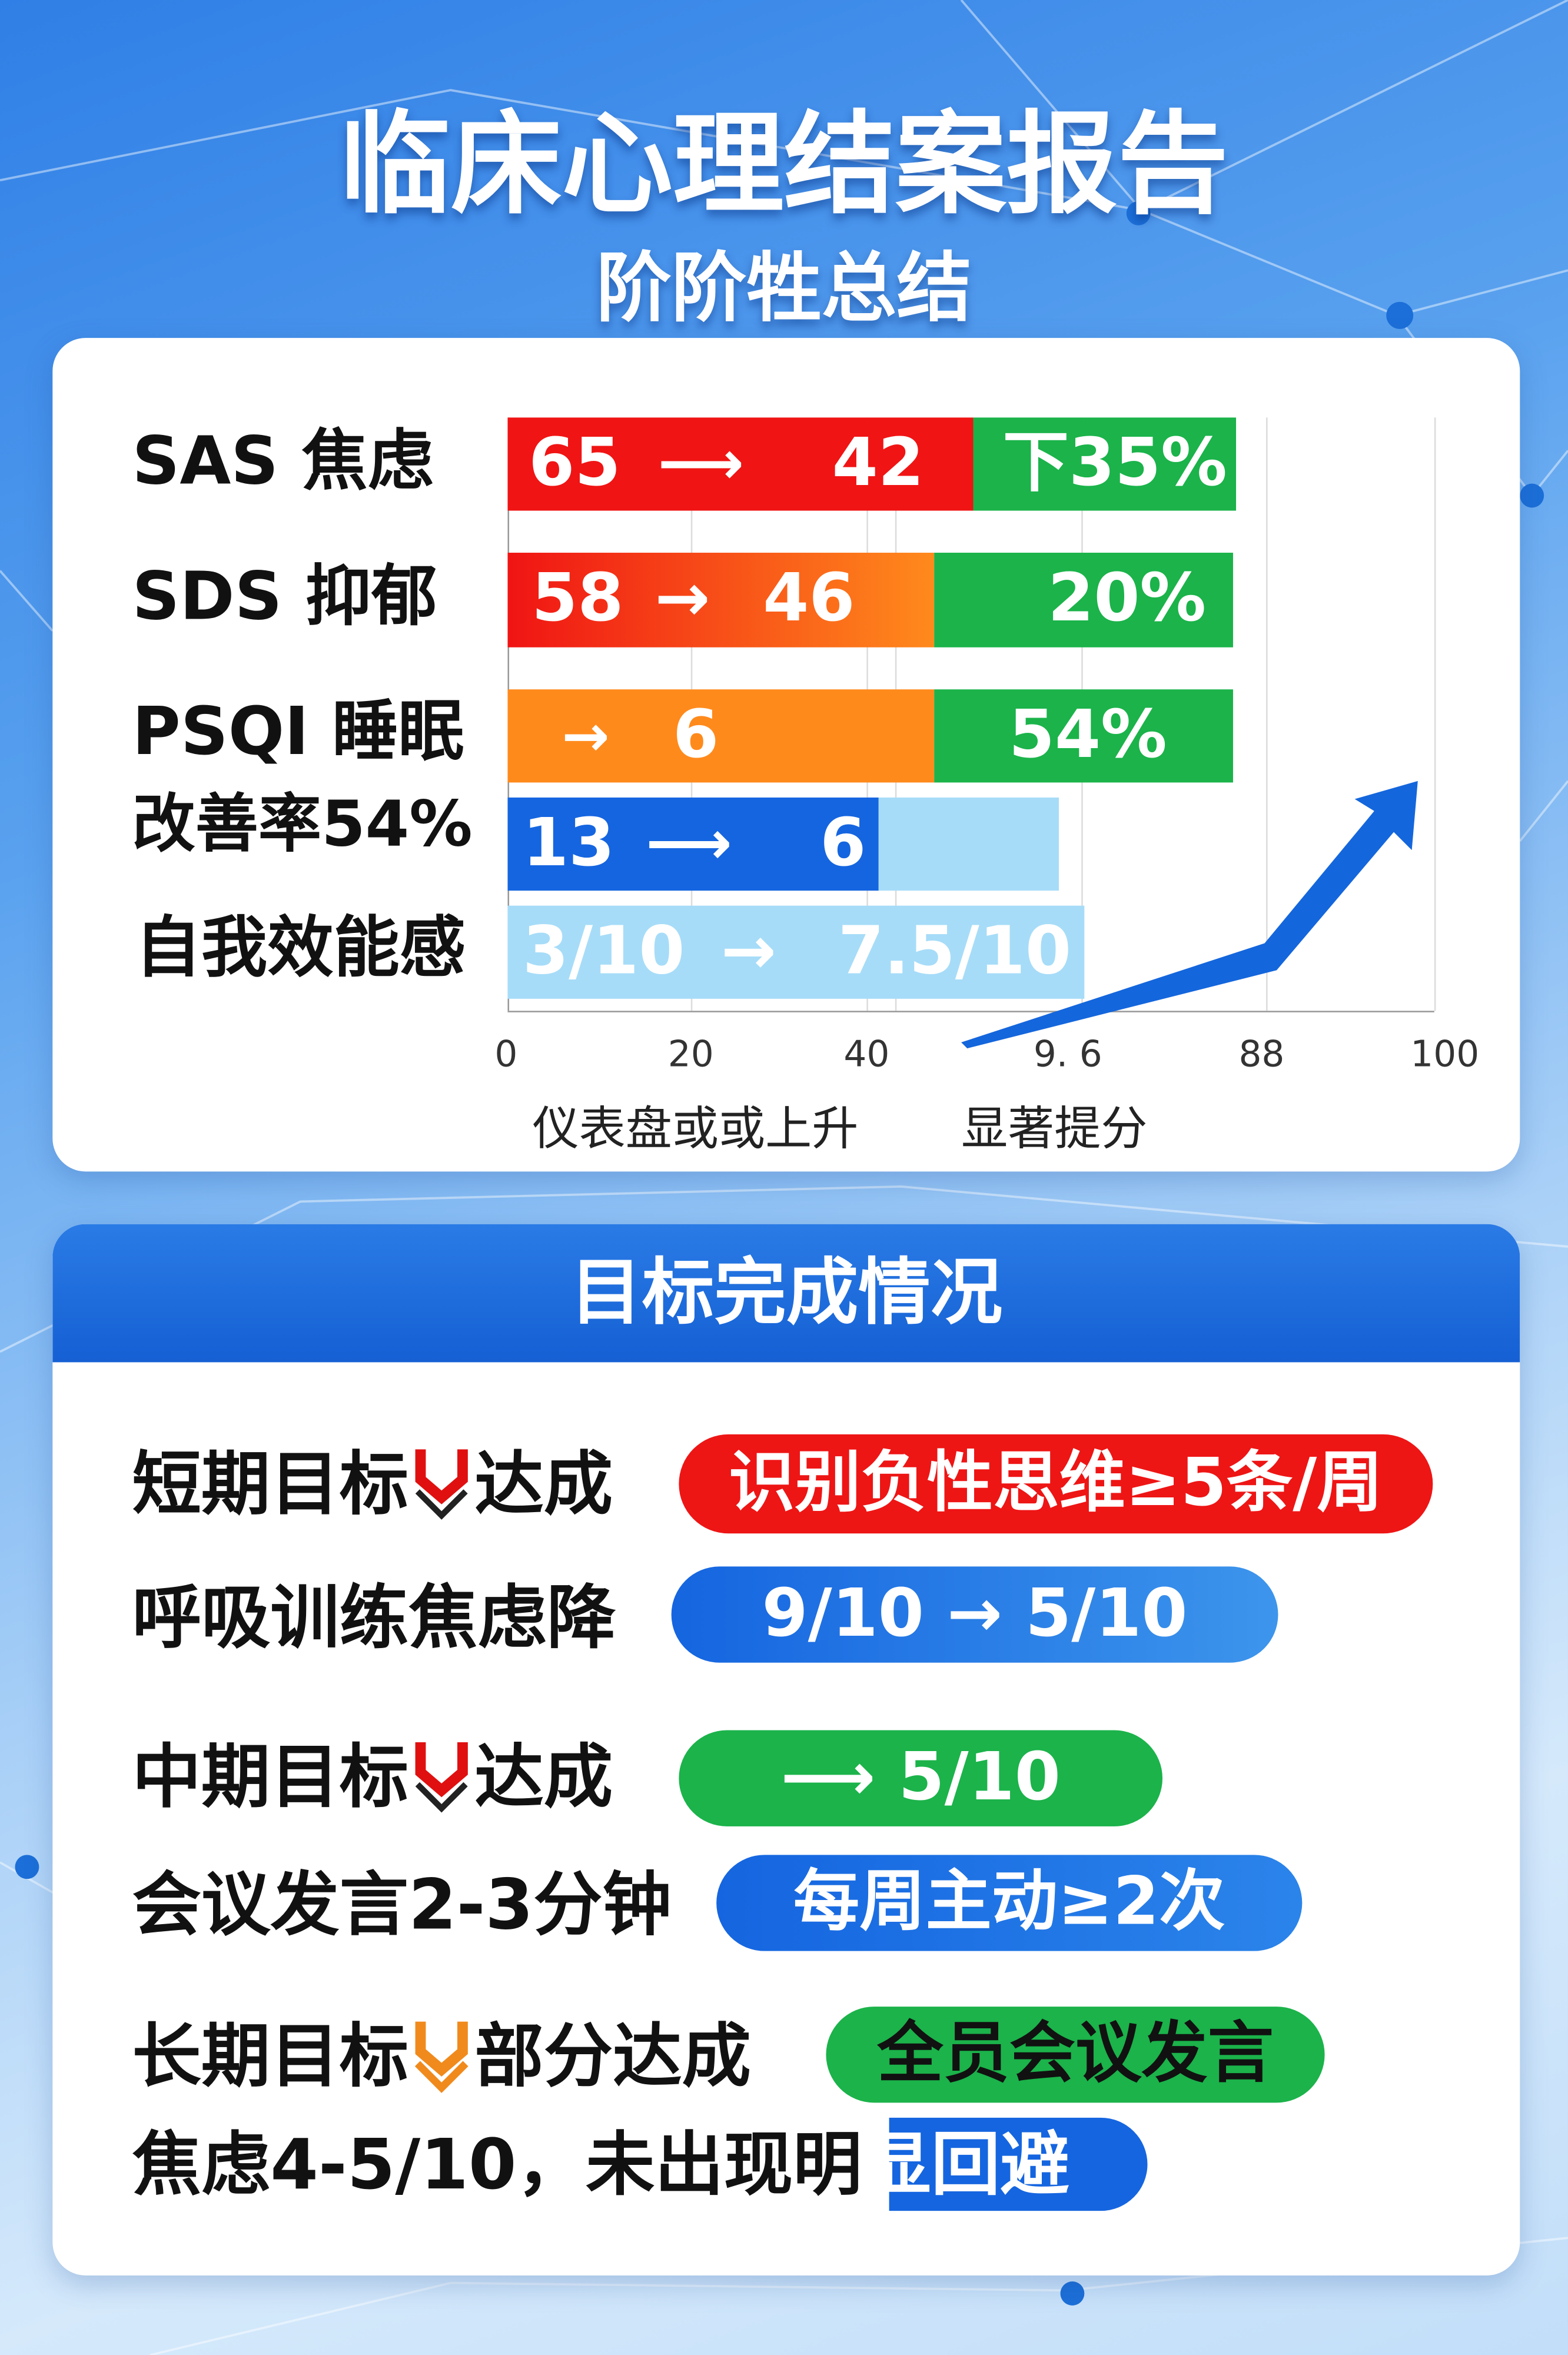  What do you see at coordinates (270, 1777) in the screenshot?
I see `mid-term-label: 中期目标` at bounding box center [270, 1777].